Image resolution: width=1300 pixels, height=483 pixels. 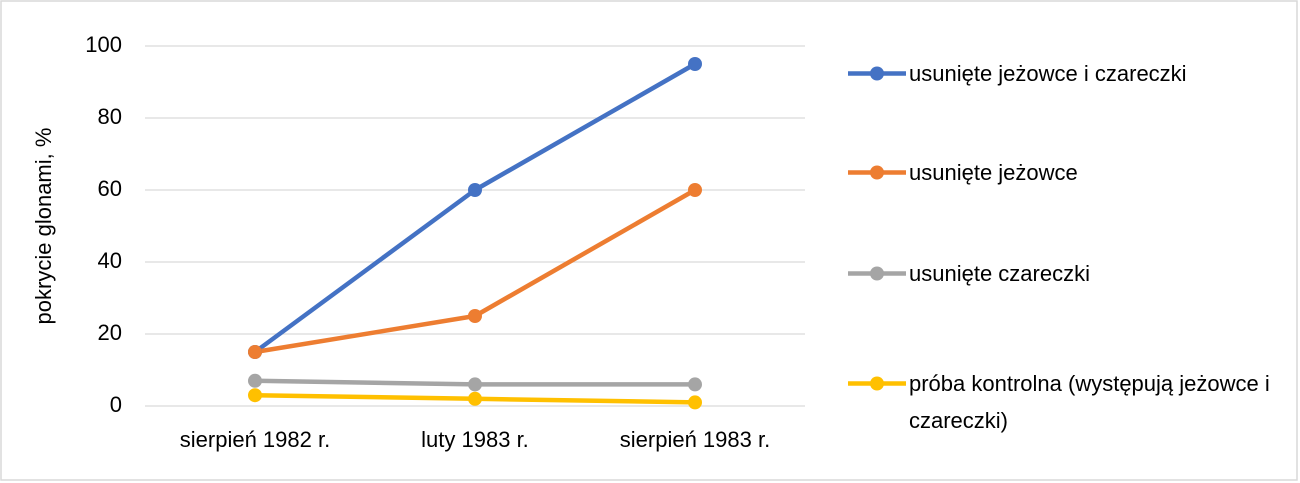 What do you see at coordinates (695, 439) in the screenshot?
I see `x-tick-label: sierpień 1983 r.` at bounding box center [695, 439].